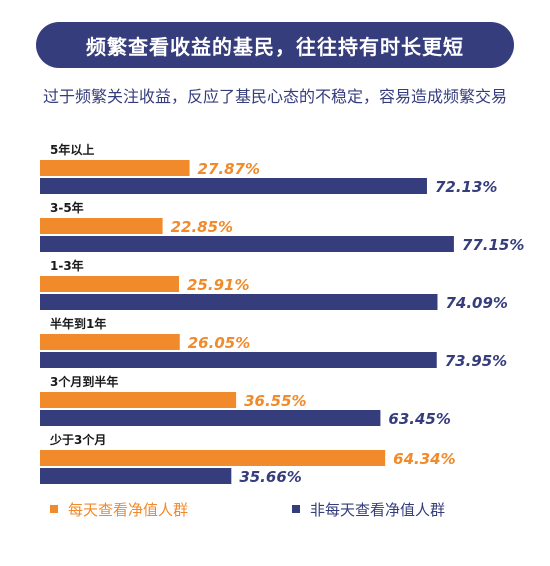 Image resolution: width=550 pixels, height=566 pixels. I want to click on data-label-daily: 36.55%, so click(275, 401).